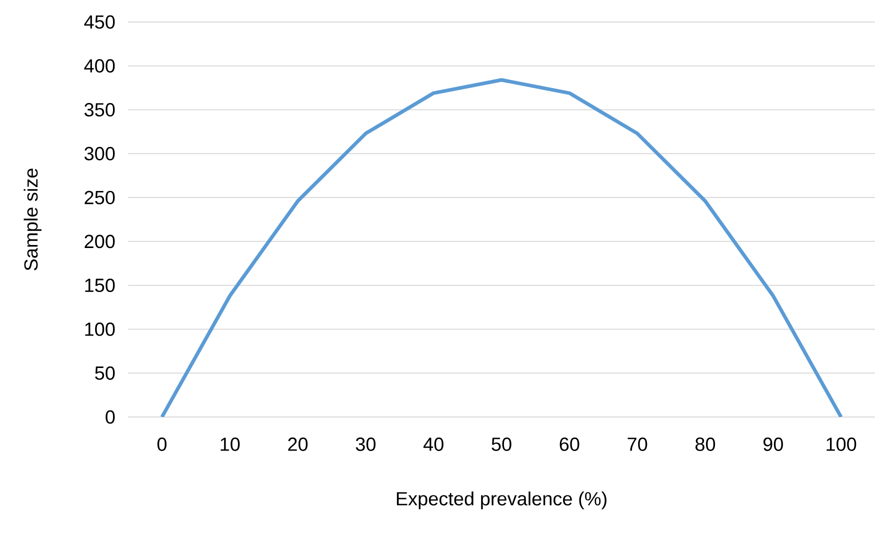  What do you see at coordinates (162, 444) in the screenshot?
I see `x-tick-label: 0` at bounding box center [162, 444].